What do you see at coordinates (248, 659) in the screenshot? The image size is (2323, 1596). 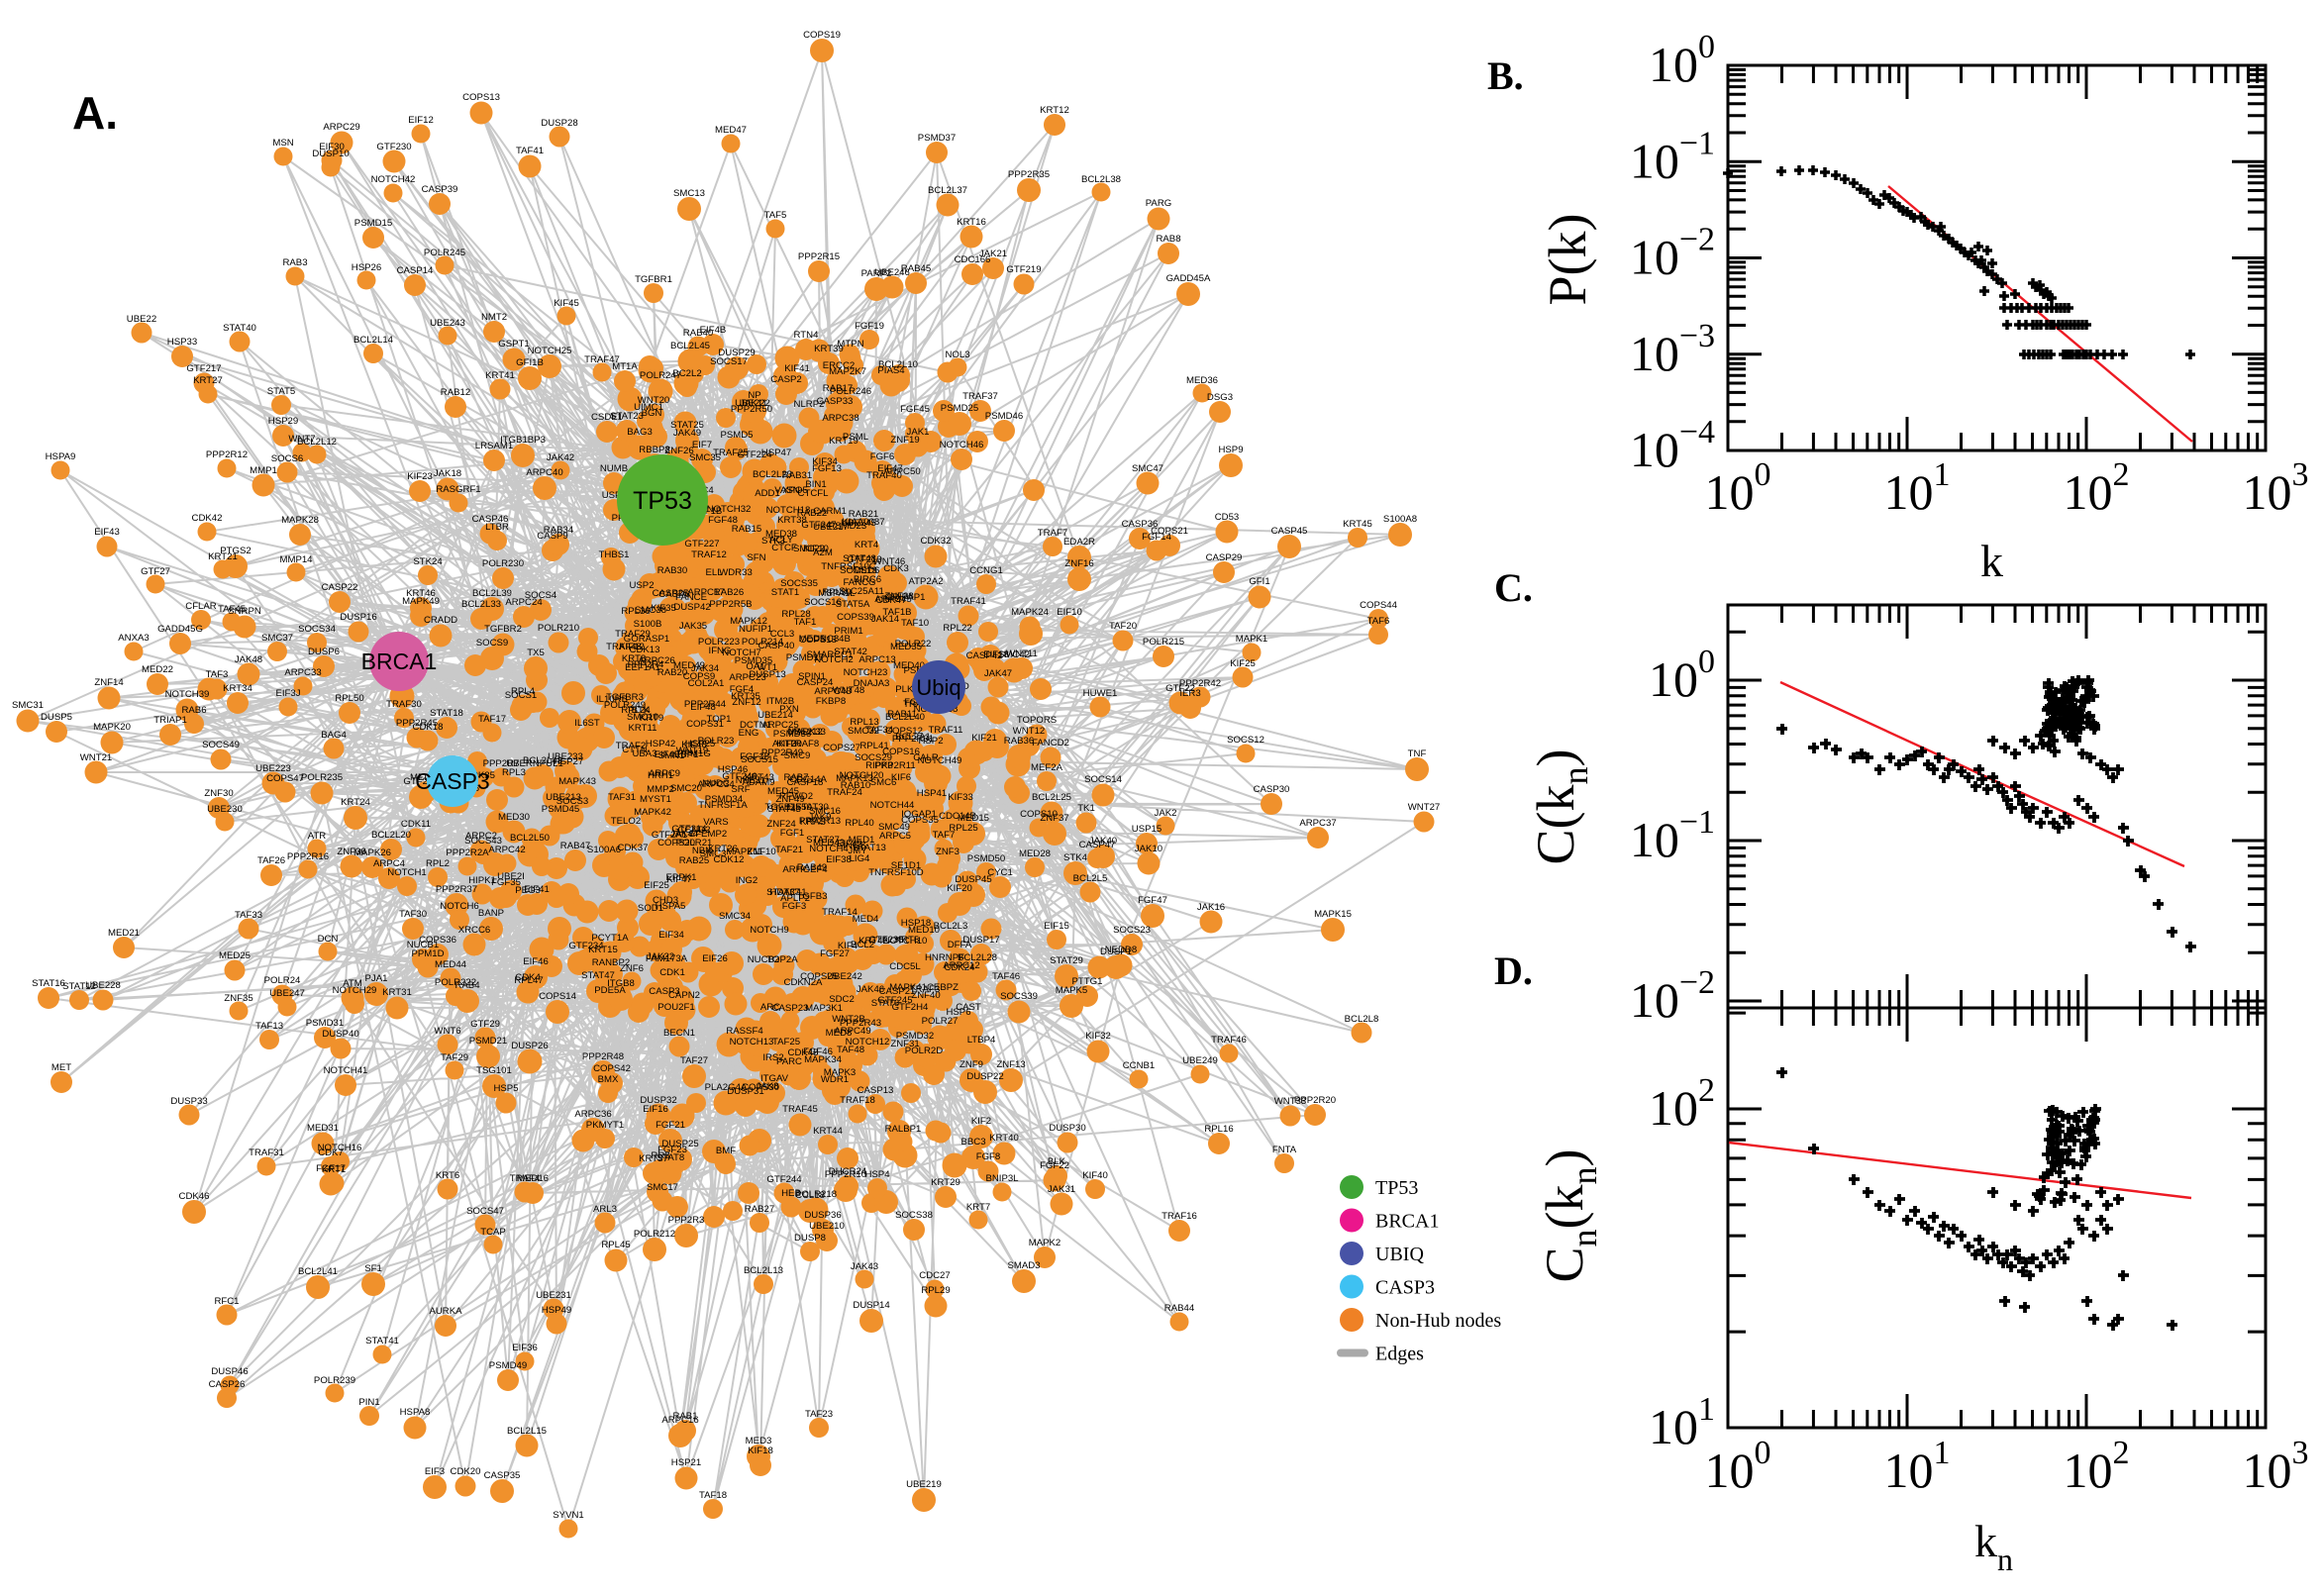 I see `svg-text: JAK48` at bounding box center [248, 659].